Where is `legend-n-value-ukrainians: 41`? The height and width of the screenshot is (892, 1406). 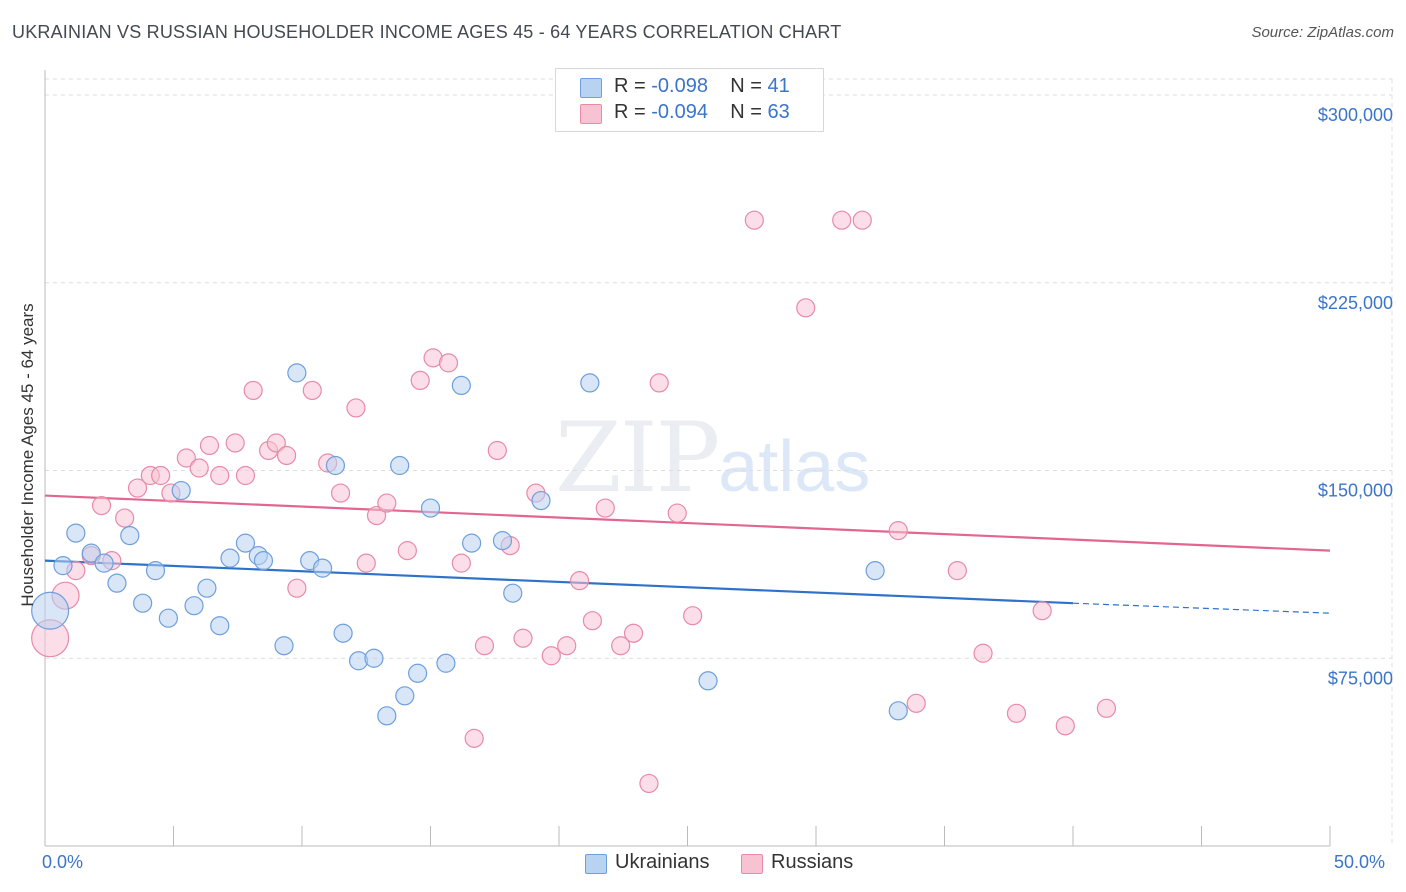
legend-n-value-ukrainians: 41 is located at coordinates (778, 86).